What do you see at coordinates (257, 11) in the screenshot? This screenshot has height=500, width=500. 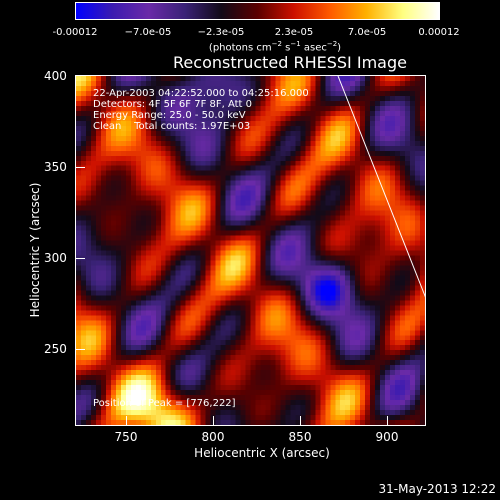 I see `colorbar` at bounding box center [257, 11].